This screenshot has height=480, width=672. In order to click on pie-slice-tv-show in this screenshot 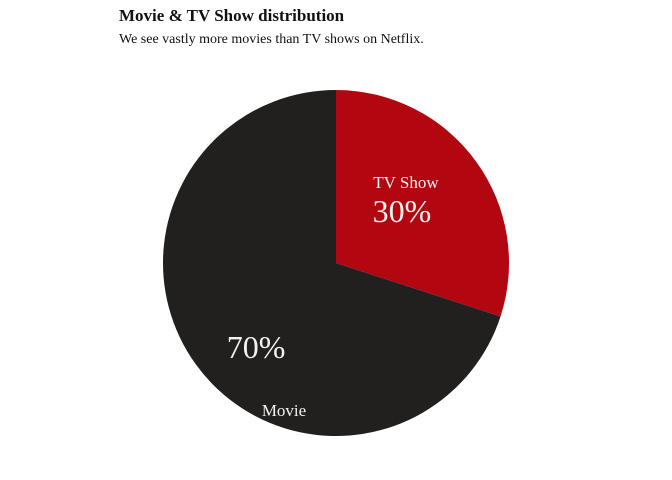, I will do `click(422, 203)`.